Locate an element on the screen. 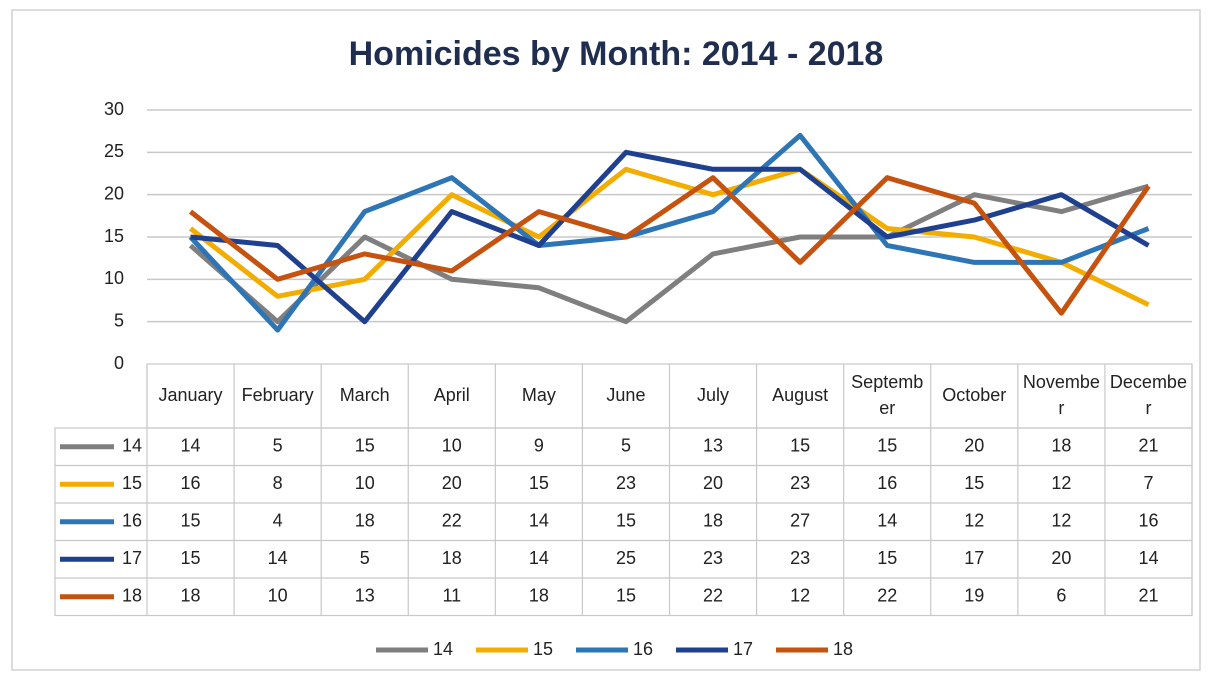  category-label: January is located at coordinates (191, 395).